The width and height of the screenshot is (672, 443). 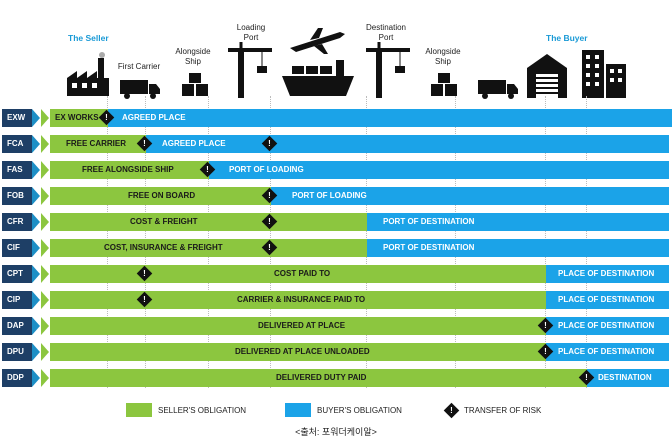 What do you see at coordinates (359, 410) in the screenshot?
I see `legend-buyer-label: BUYER'S OBLIGATION` at bounding box center [359, 410].